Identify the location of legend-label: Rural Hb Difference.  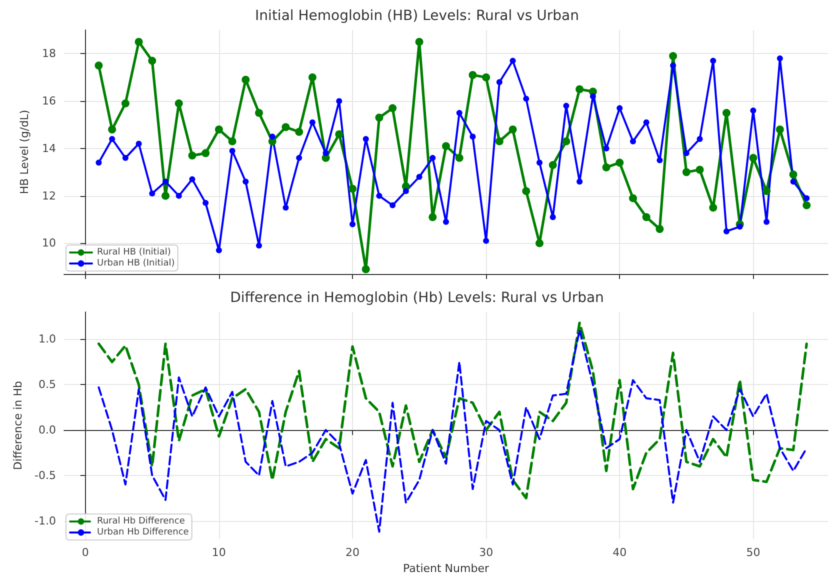
(141, 521).